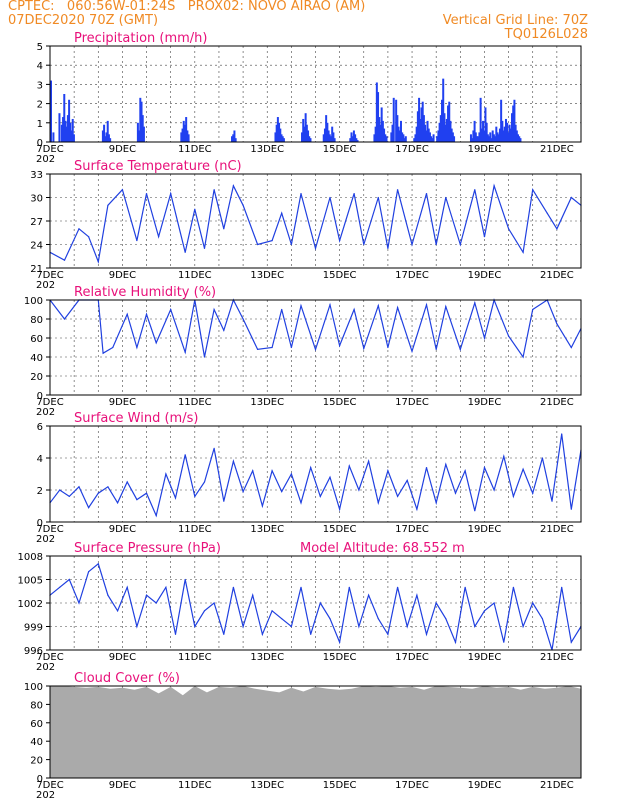  Describe the element at coordinates (40, 779) in the screenshot. I see `y-tick-label: 0` at that location.